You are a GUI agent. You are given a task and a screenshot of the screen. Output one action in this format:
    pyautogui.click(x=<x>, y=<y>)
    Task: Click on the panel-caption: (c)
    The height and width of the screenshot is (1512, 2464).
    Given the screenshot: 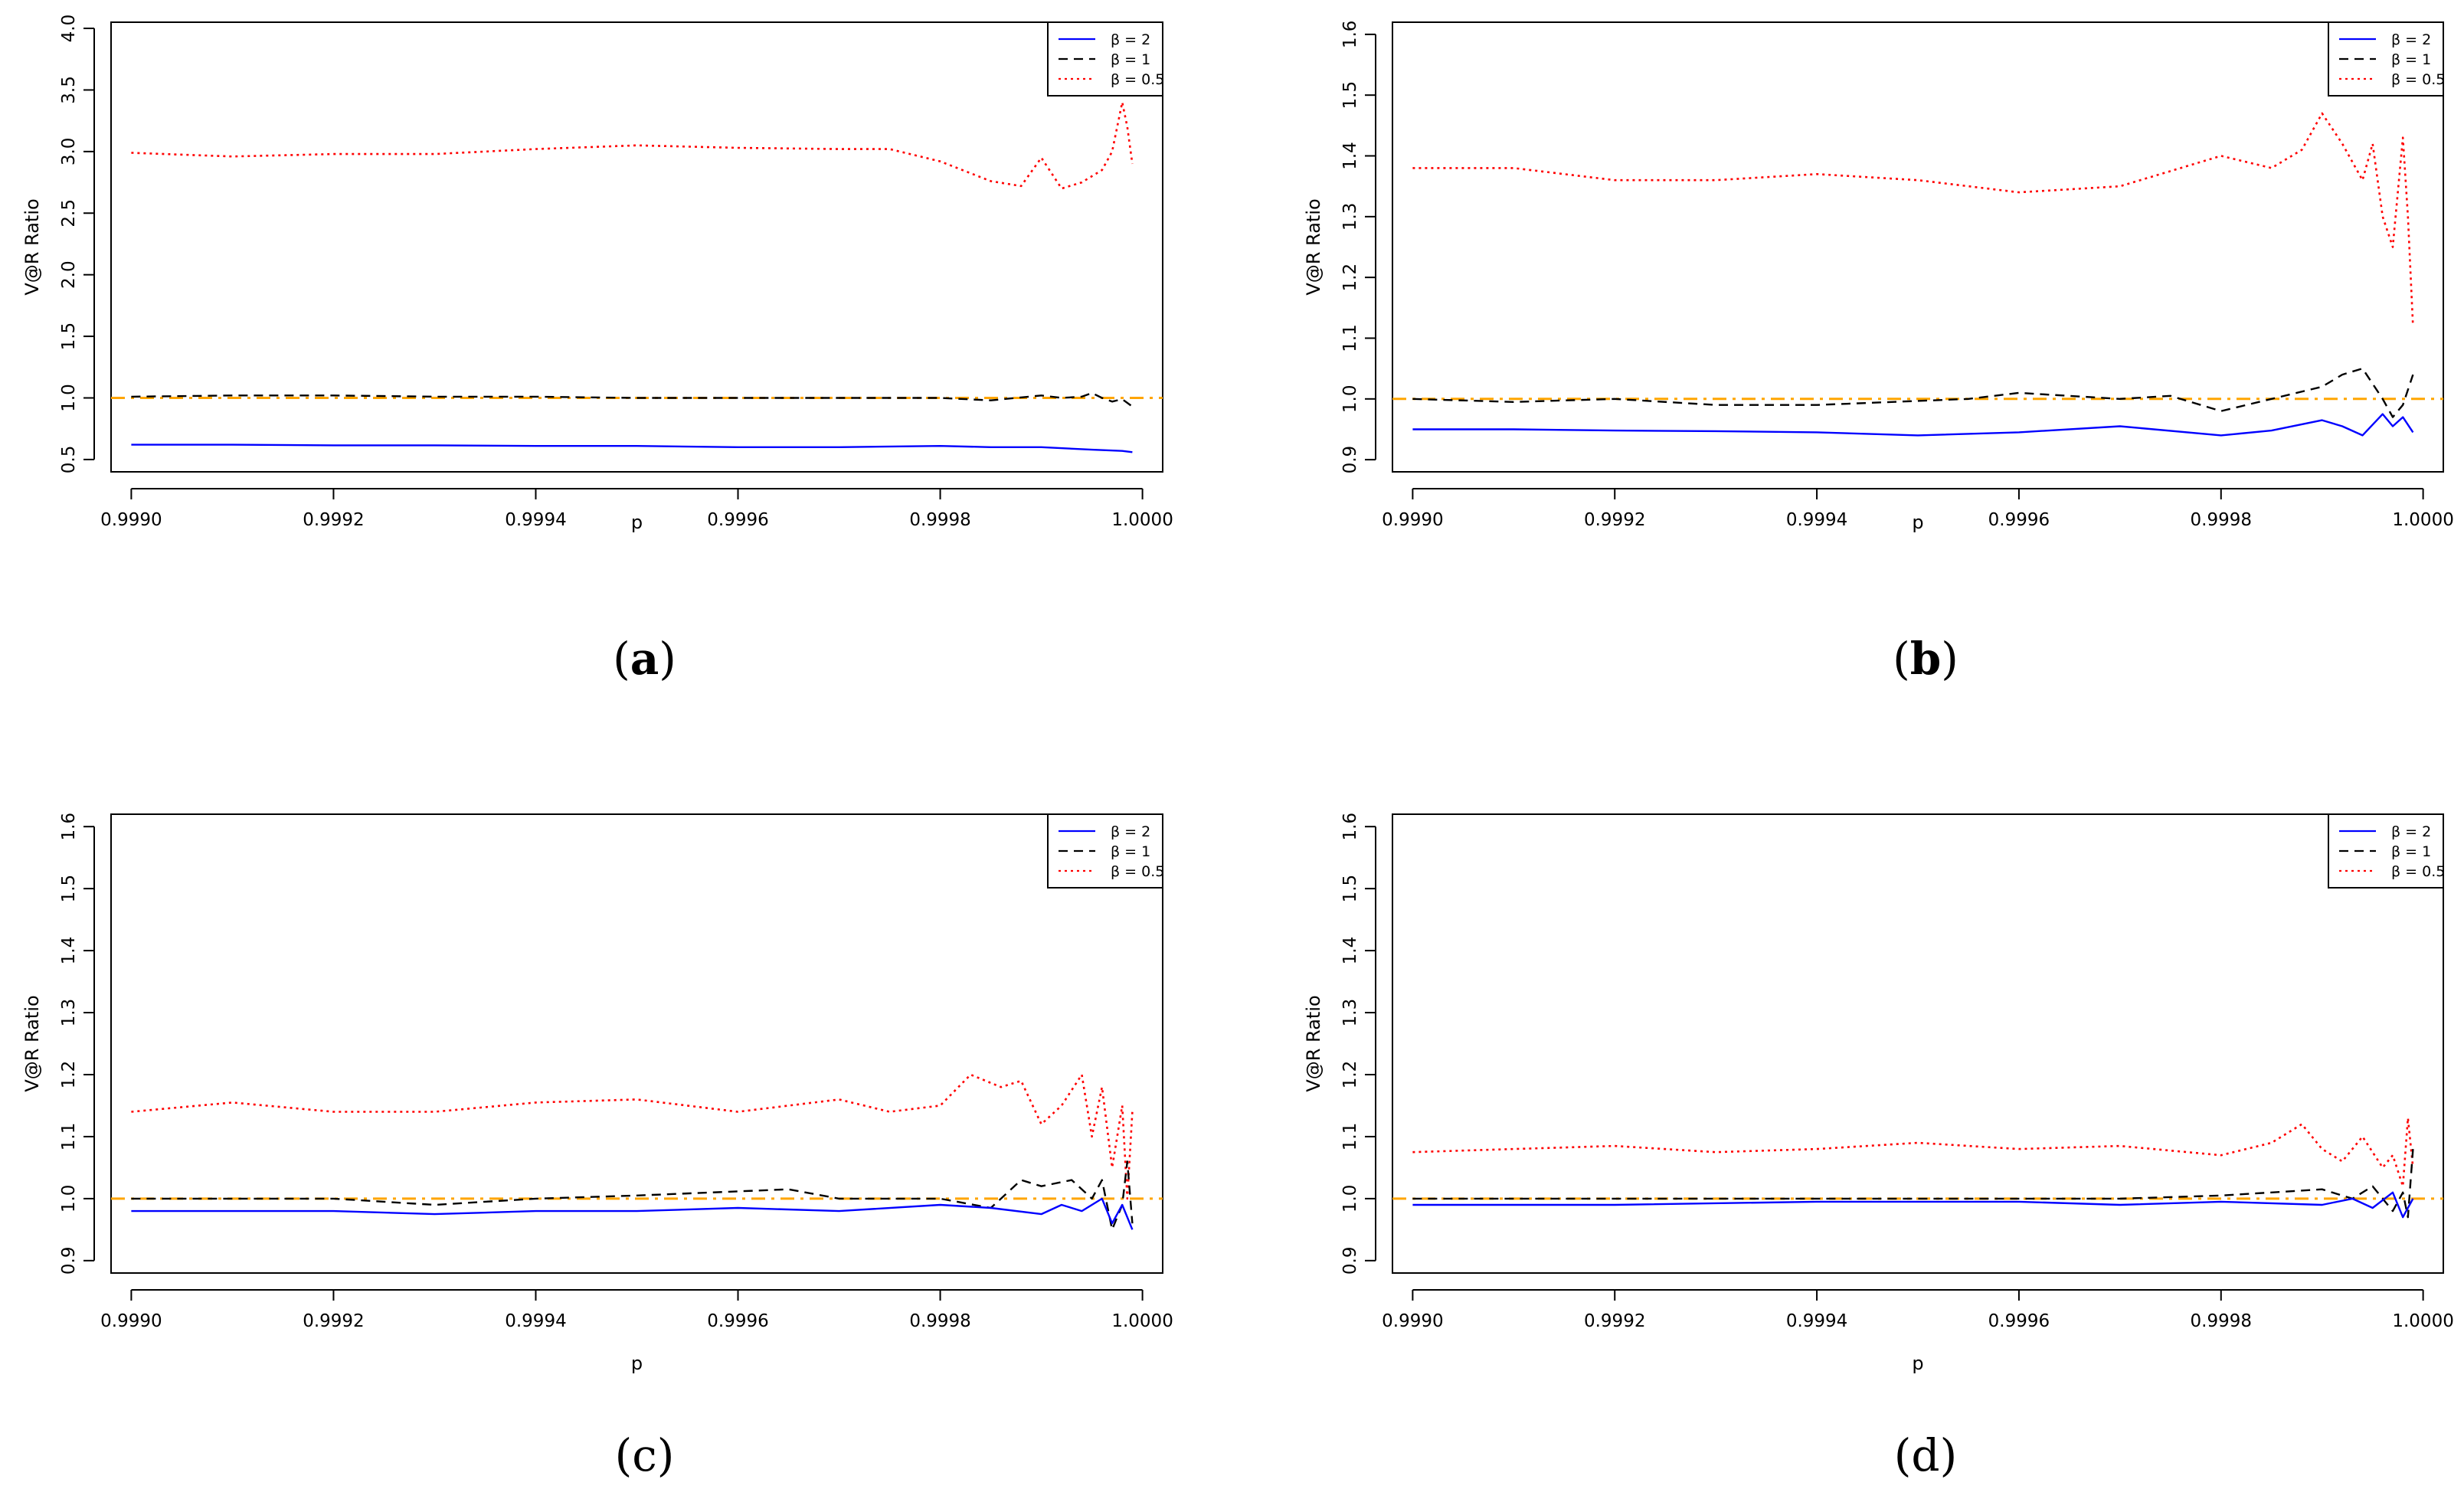 What is the action you would take?
    pyautogui.click(x=645, y=1455)
    